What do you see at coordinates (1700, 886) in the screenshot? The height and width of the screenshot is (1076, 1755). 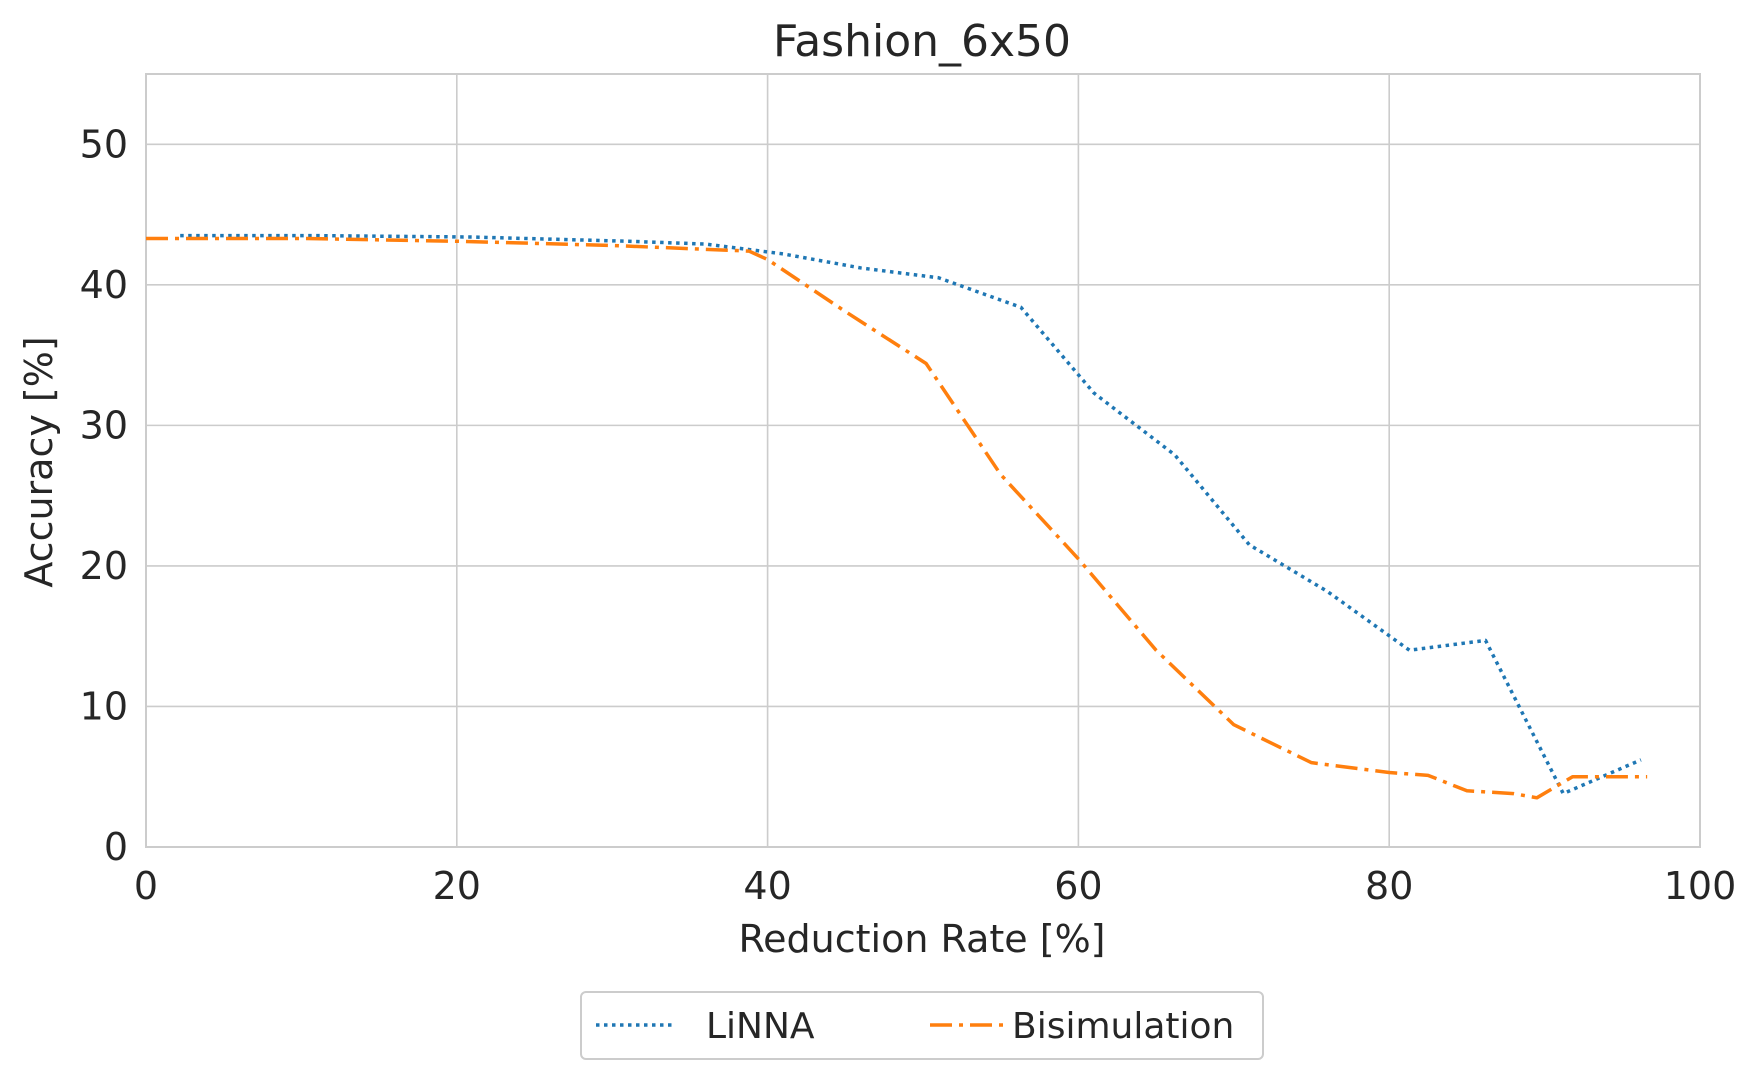 I see `x-tick-label: 100` at bounding box center [1700, 886].